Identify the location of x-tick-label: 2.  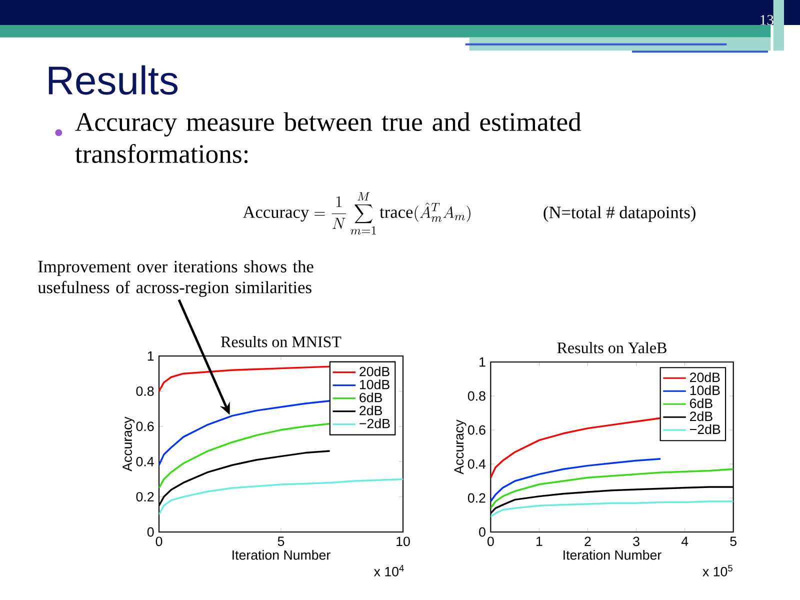
(587, 541).